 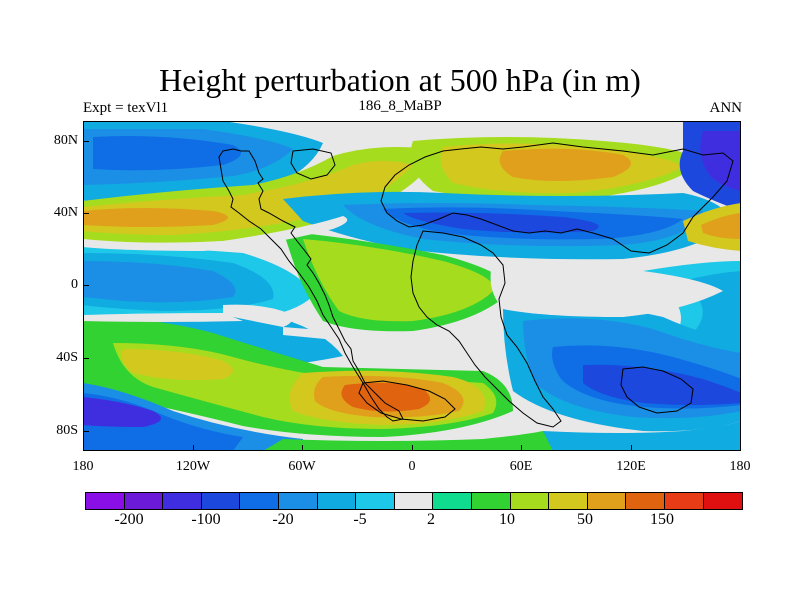 I want to click on period-label: 186_8_MaBP, so click(x=400, y=106).